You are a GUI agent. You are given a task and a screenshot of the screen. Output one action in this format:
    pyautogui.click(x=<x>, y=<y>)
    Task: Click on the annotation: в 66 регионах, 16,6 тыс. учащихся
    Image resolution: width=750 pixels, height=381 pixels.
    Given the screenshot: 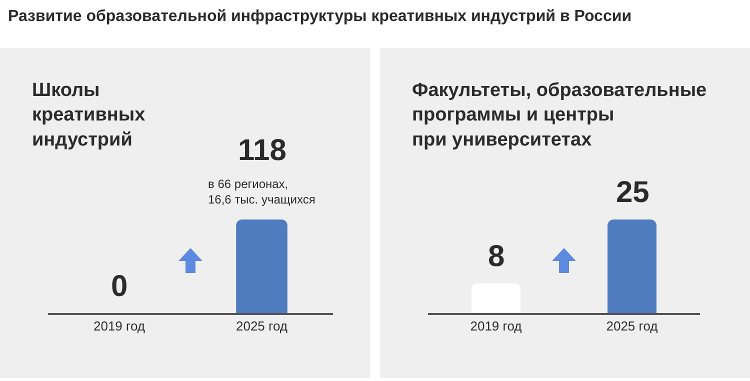 What is the action you would take?
    pyautogui.click(x=262, y=192)
    